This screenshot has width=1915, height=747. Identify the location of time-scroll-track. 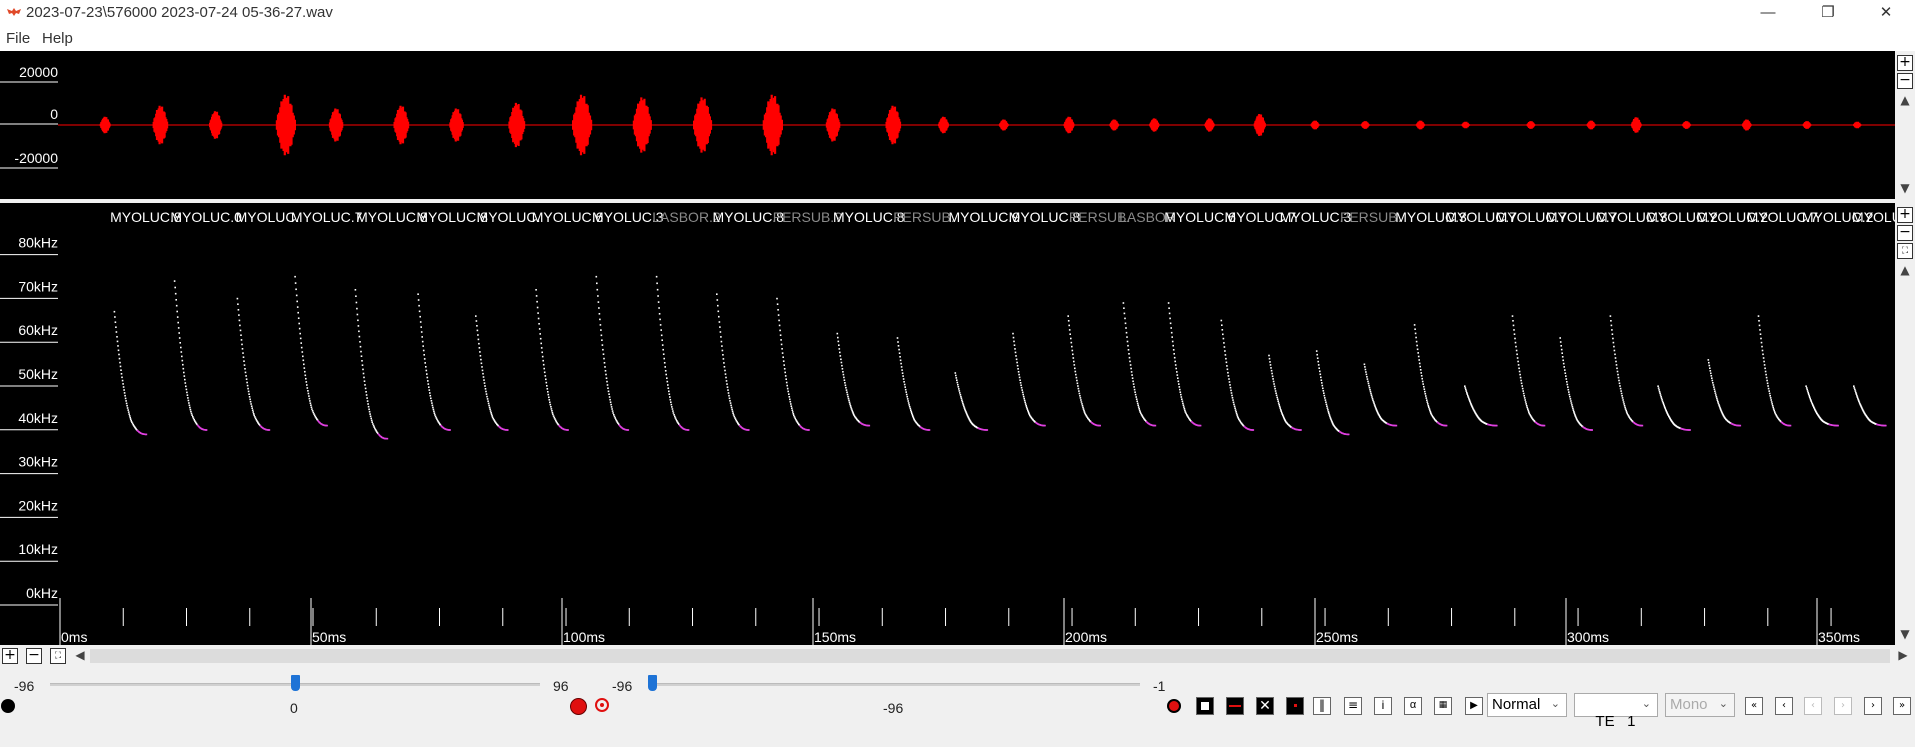
(990, 656).